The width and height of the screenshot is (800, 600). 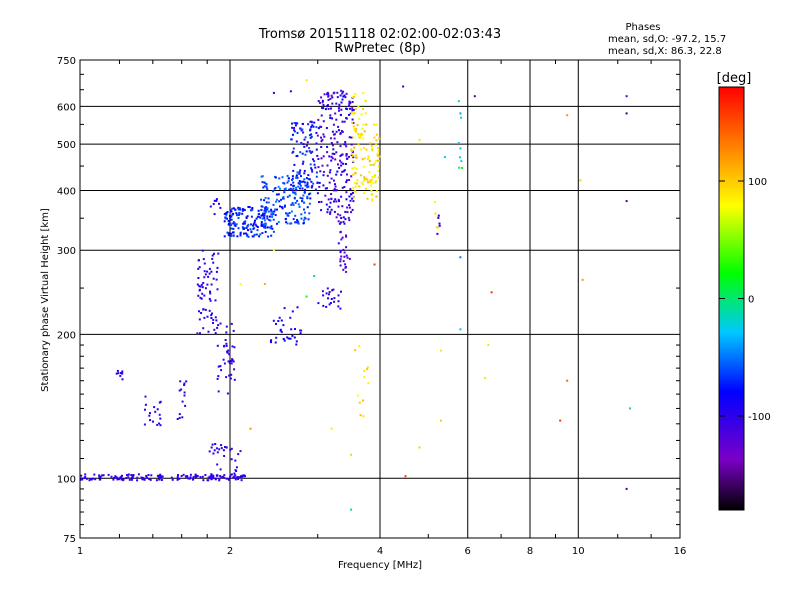 I want to click on stats-o-line: mean, sd,O: -97.2, 15.7, so click(x=667, y=39).